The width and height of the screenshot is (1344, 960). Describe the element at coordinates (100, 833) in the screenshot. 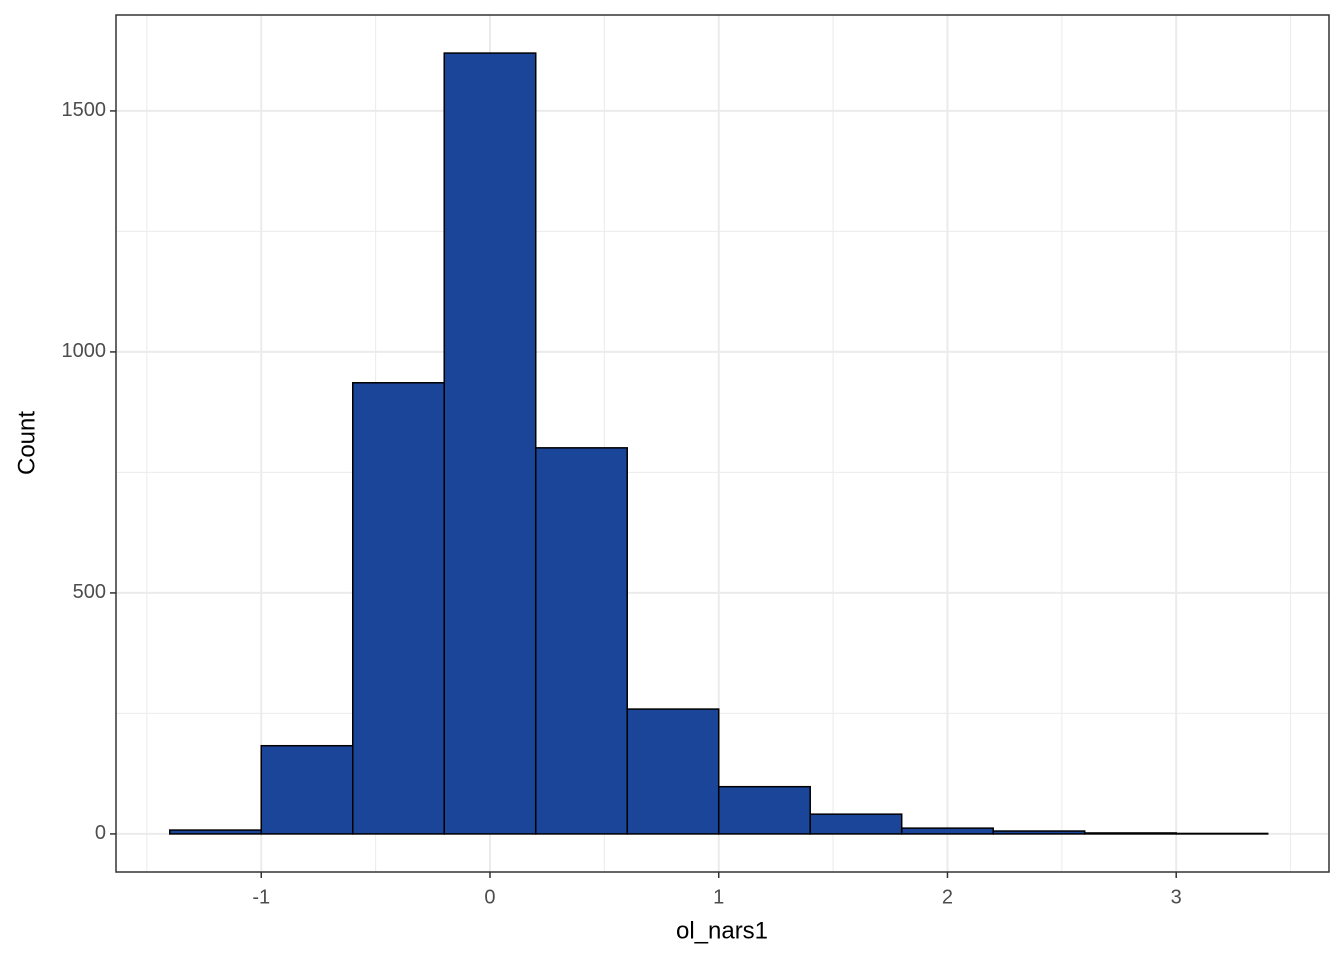

I see `y-tick-label: 0` at that location.